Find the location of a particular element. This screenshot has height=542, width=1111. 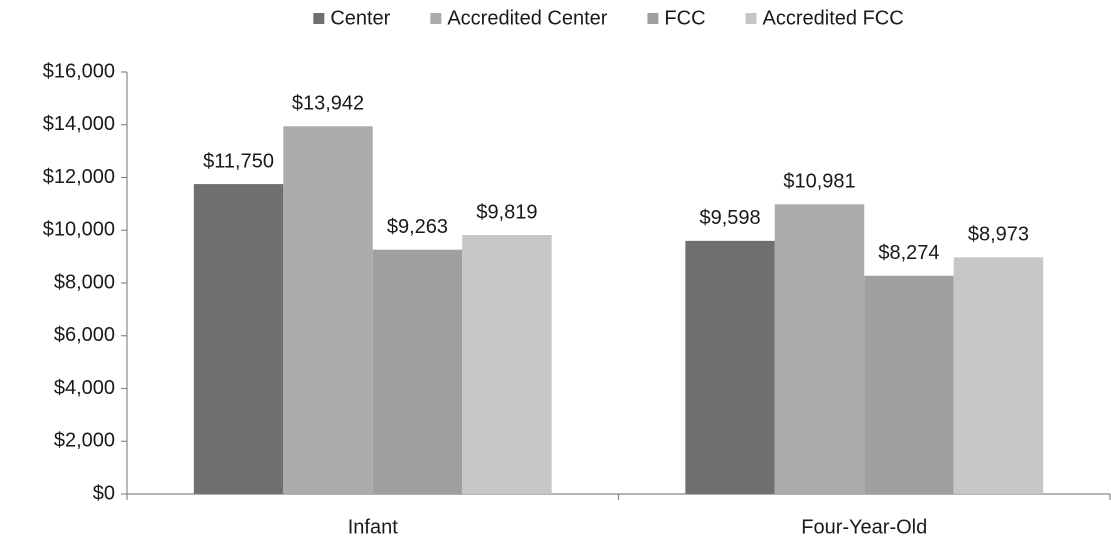

data-label: $11,750 is located at coordinates (238, 161).